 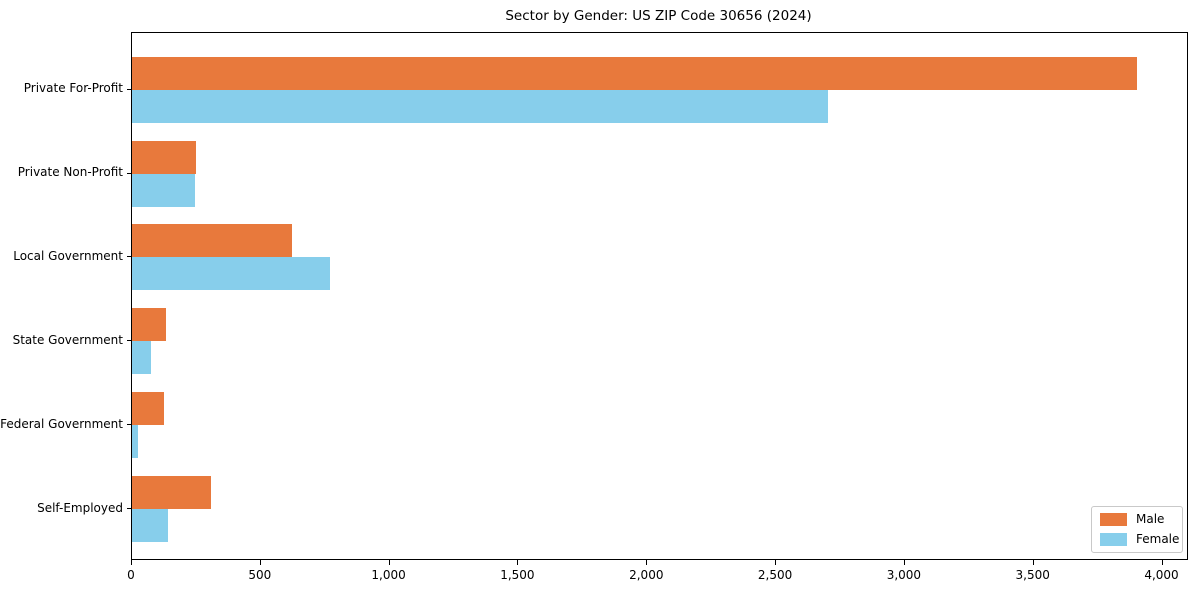 I want to click on x-tick-label: 1,000, so click(x=388, y=575).